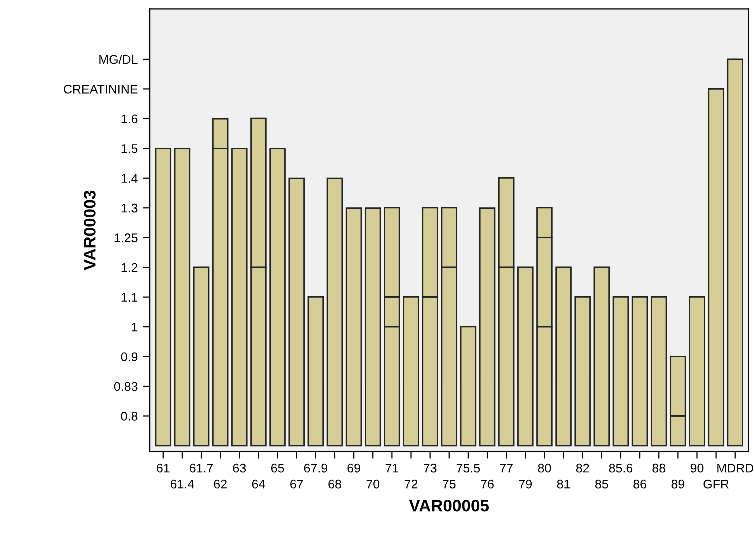 The height and width of the screenshot is (543, 754). I want to click on x-axis-title: VAR00005, so click(449, 506).